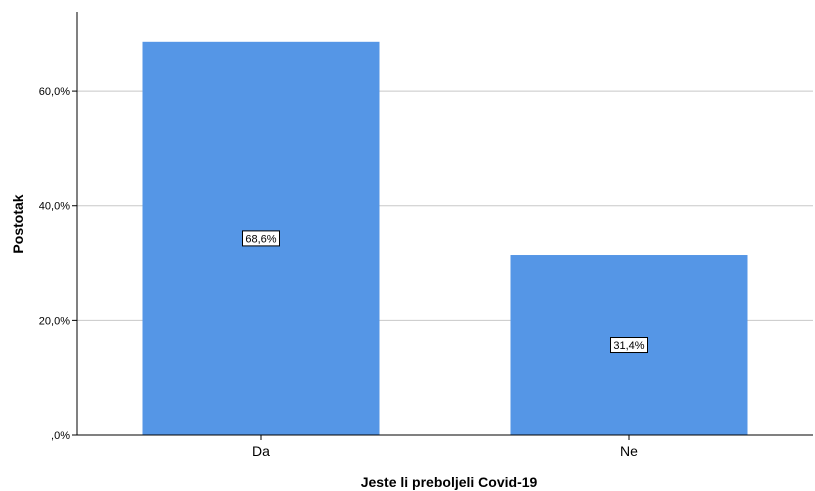 The image size is (815, 491). I want to click on x-category-label: Ne, so click(629, 451).